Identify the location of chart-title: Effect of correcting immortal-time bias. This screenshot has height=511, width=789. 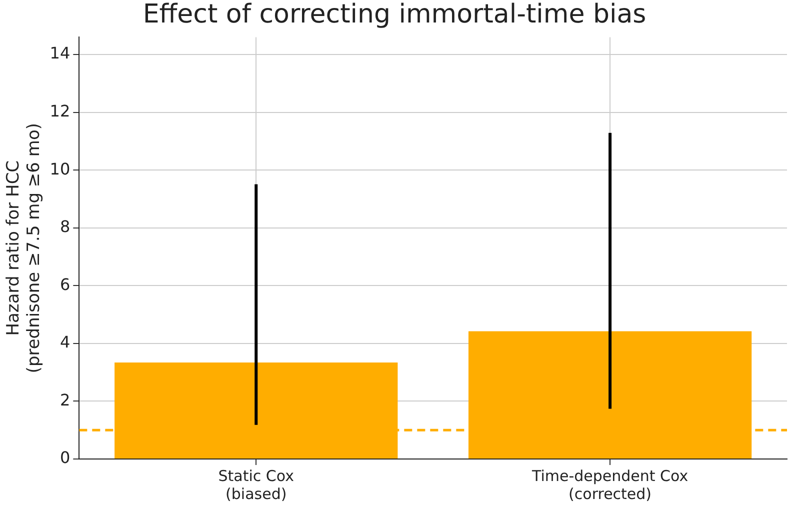
(394, 15).